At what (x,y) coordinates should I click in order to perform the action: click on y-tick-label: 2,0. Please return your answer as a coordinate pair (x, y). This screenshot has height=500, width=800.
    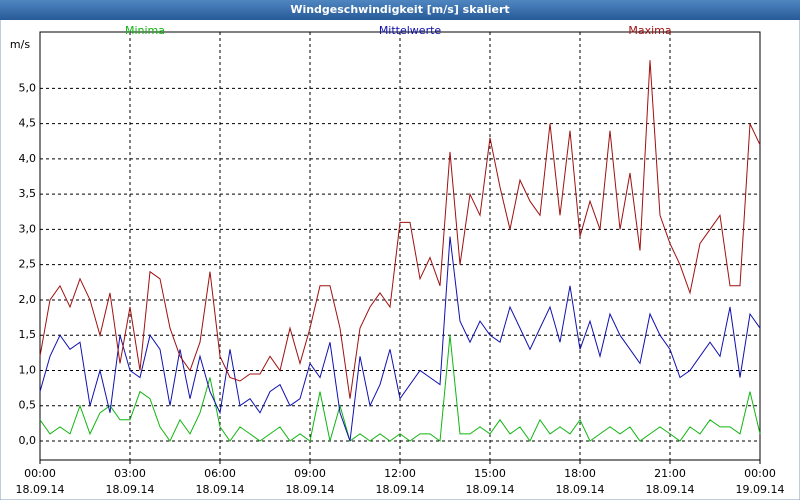
    Looking at the image, I should click on (28, 299).